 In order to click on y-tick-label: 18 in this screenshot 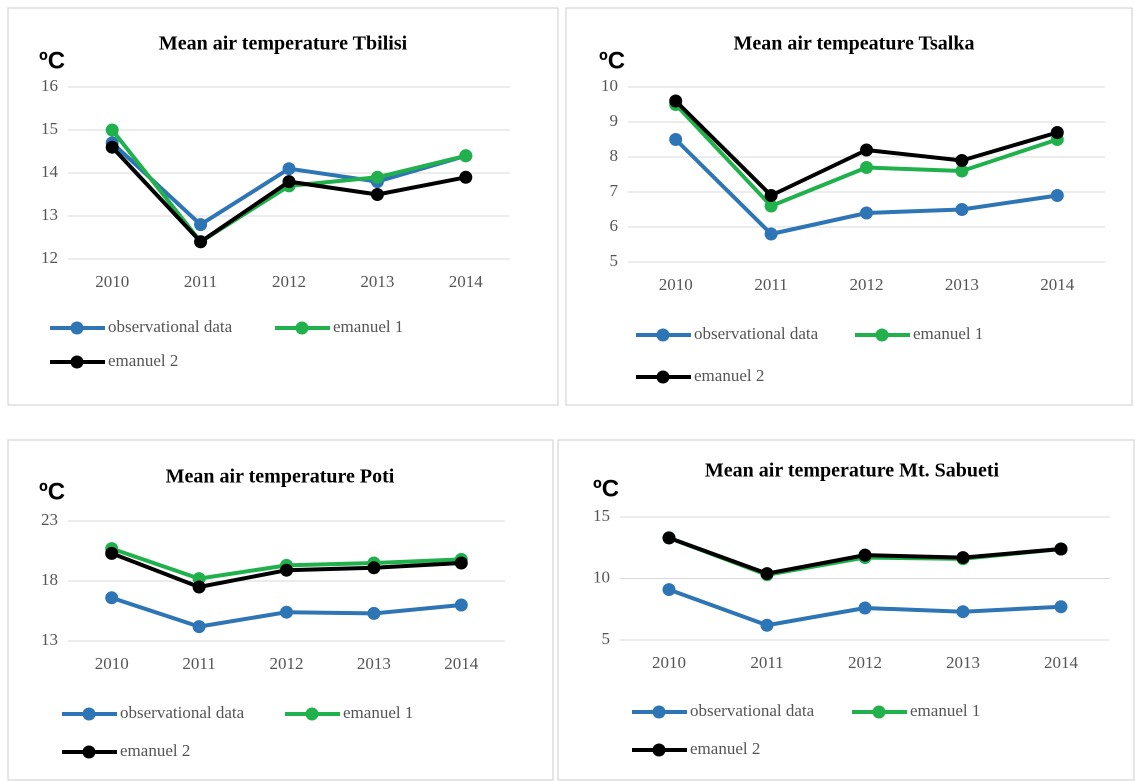, I will do `click(49, 579)`.